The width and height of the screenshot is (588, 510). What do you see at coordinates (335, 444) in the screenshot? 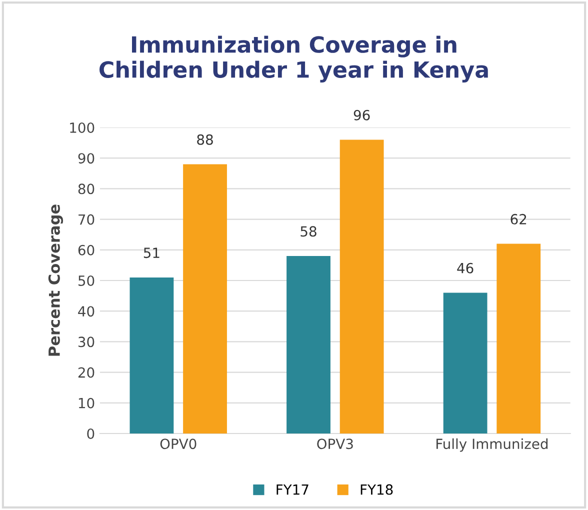
I see `x-tick-label: OPV3` at bounding box center [335, 444].